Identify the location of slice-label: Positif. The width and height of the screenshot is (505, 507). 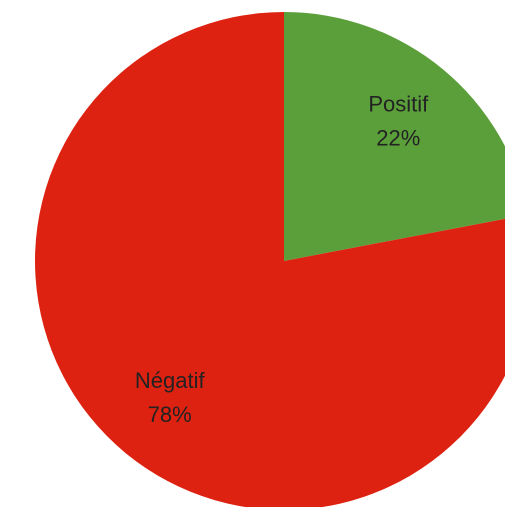
(398, 104).